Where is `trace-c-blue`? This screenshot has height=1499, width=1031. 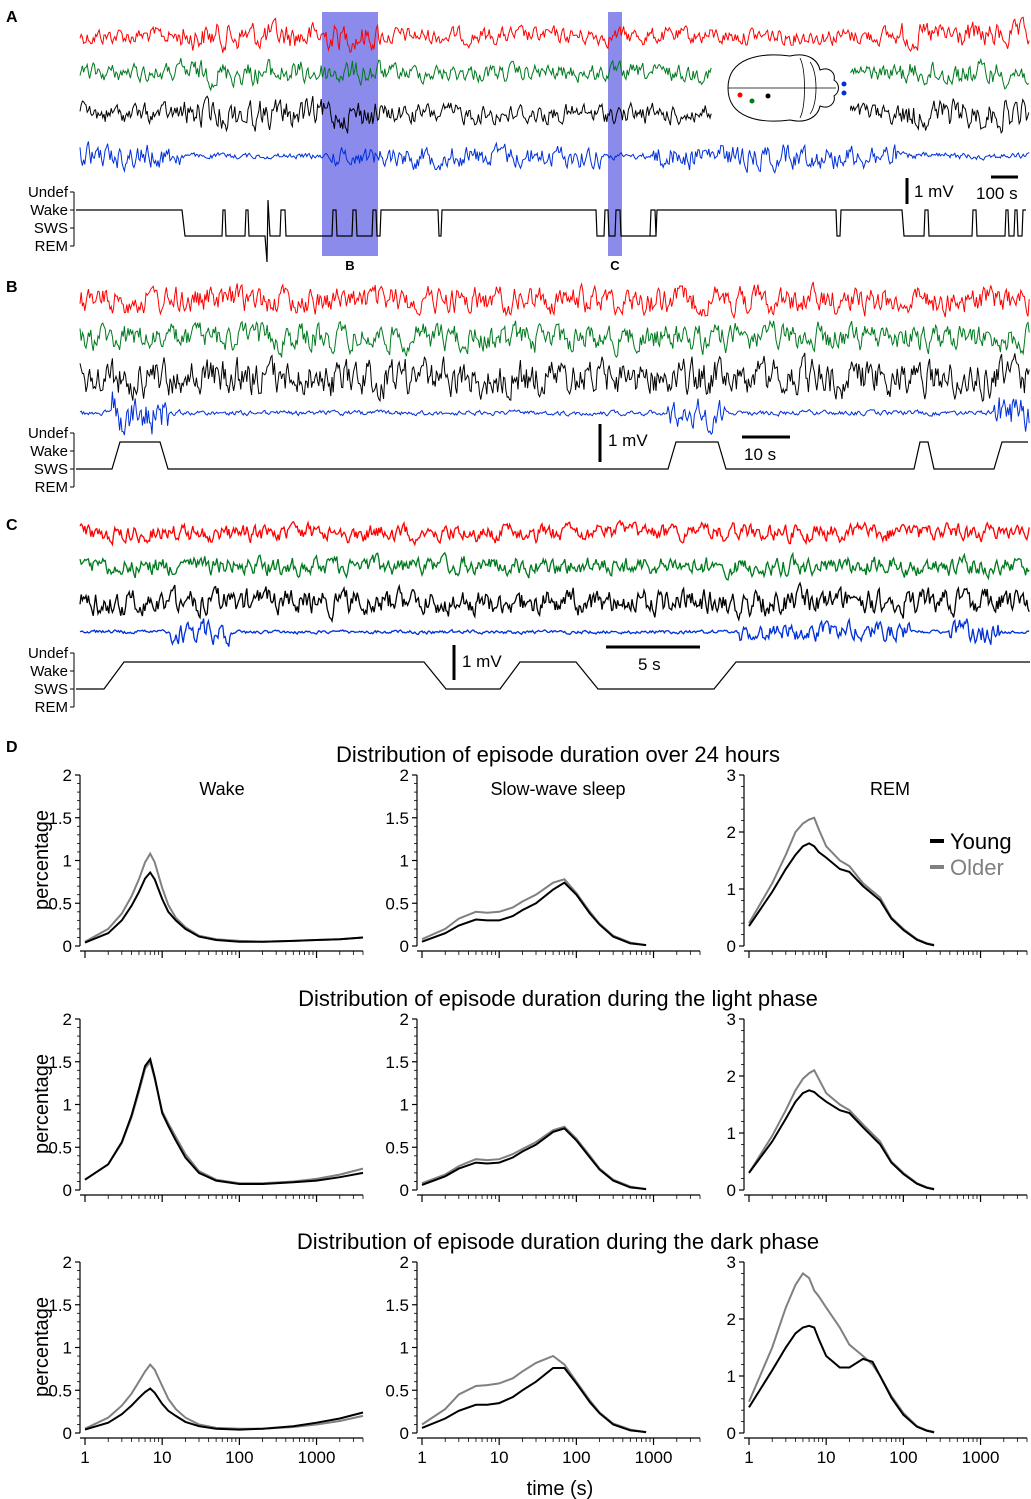 trace-c-blue is located at coordinates (554, 632).